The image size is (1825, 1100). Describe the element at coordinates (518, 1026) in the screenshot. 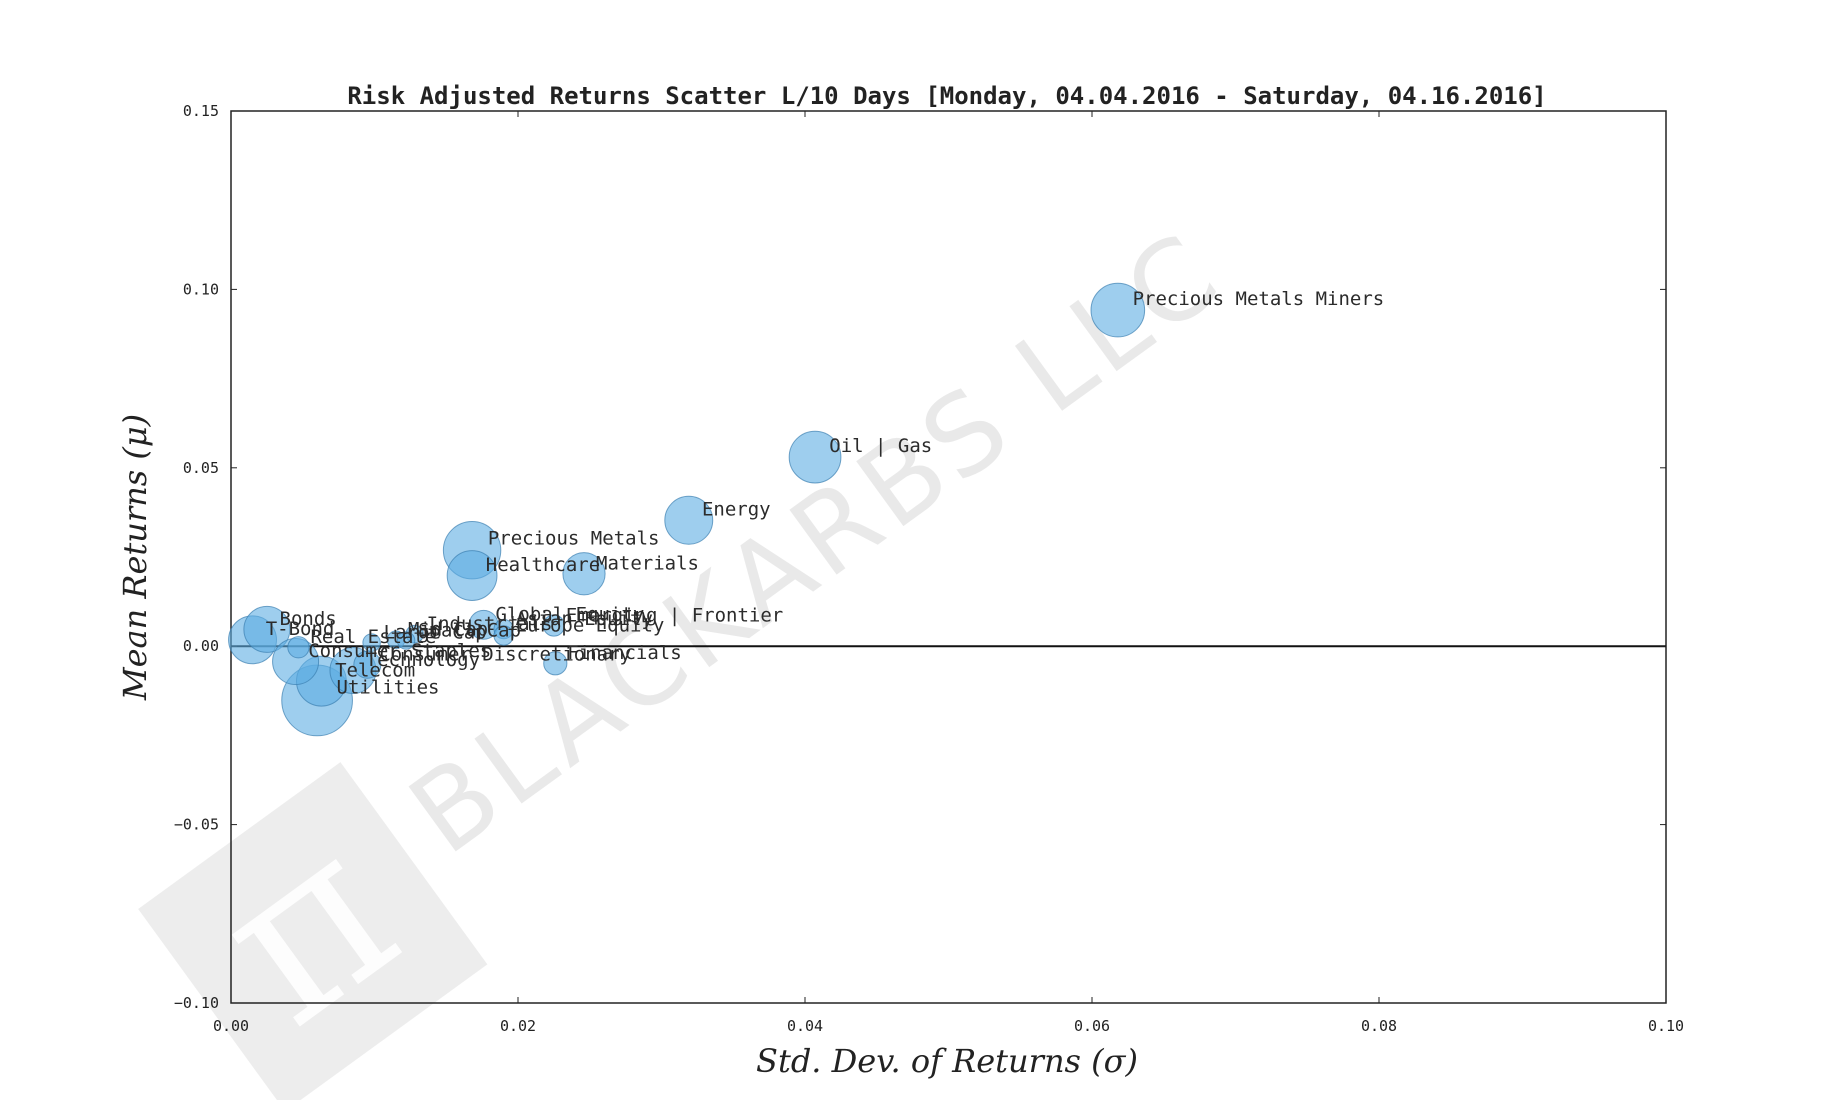

I see `x-tick-label: 0.02` at that location.